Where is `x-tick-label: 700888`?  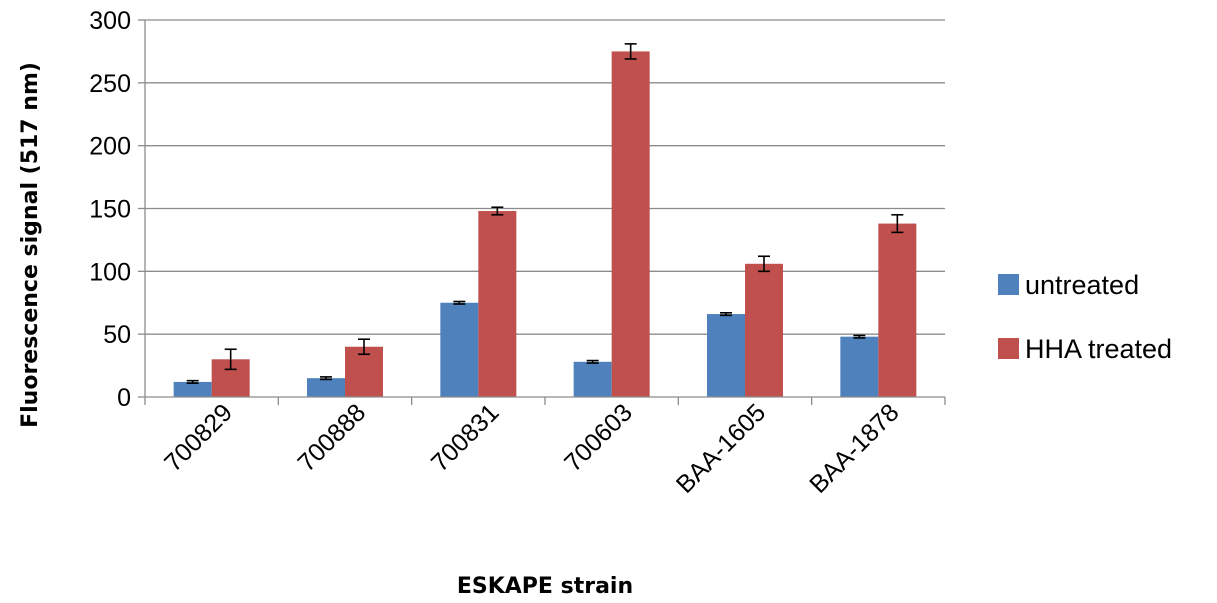
x-tick-label: 700888 is located at coordinates (331, 437).